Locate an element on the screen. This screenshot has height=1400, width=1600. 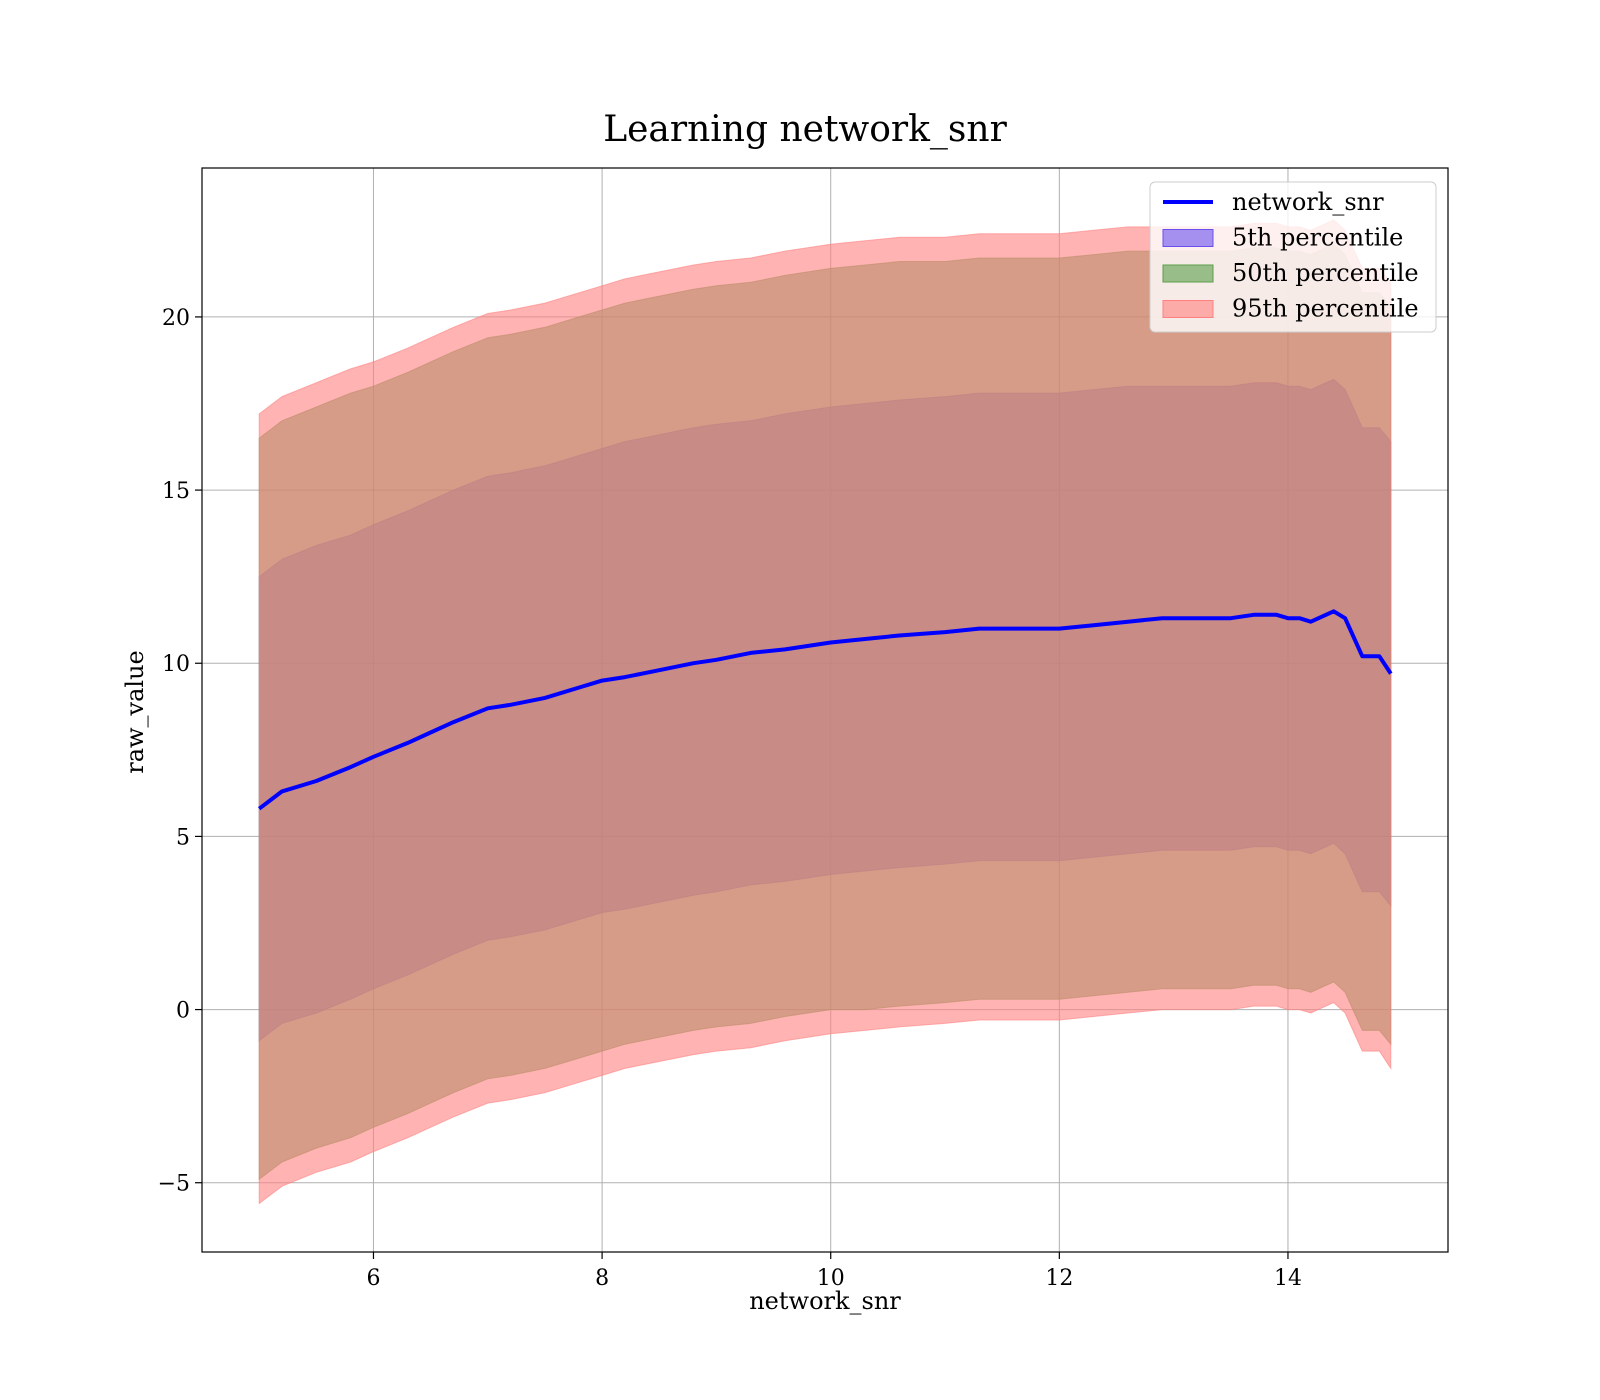
y-axis-ticks: −5 0 5 10 15 20 is located at coordinates (180, 751).